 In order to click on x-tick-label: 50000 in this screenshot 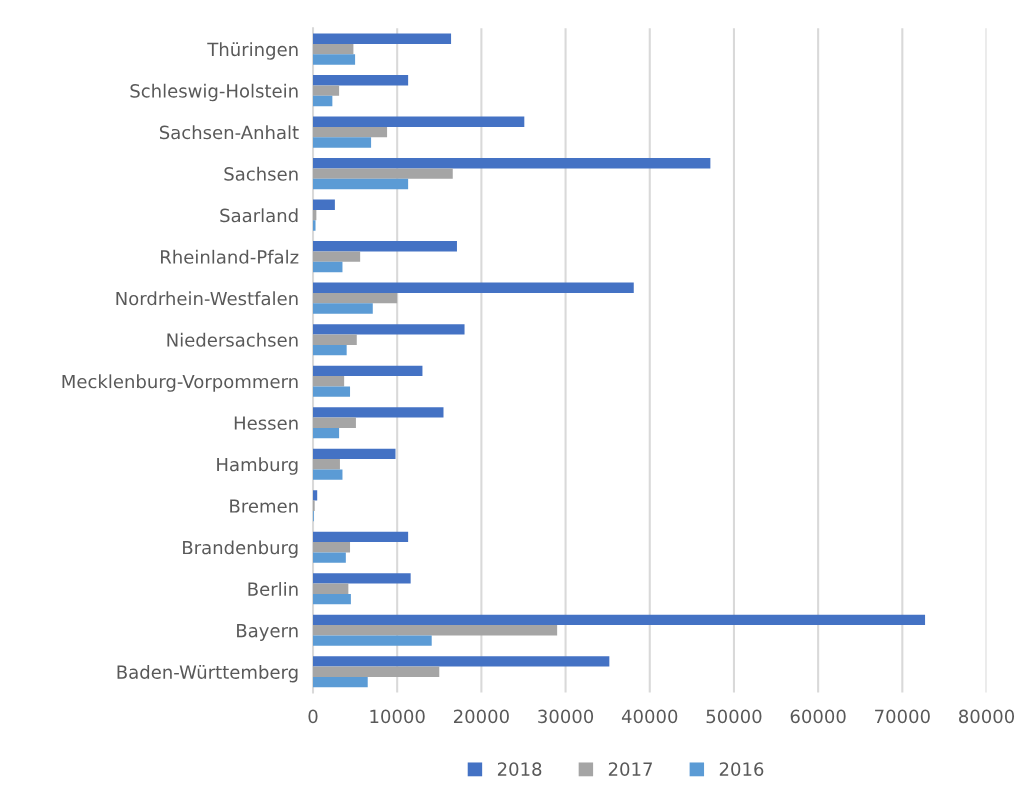, I will do `click(734, 716)`.